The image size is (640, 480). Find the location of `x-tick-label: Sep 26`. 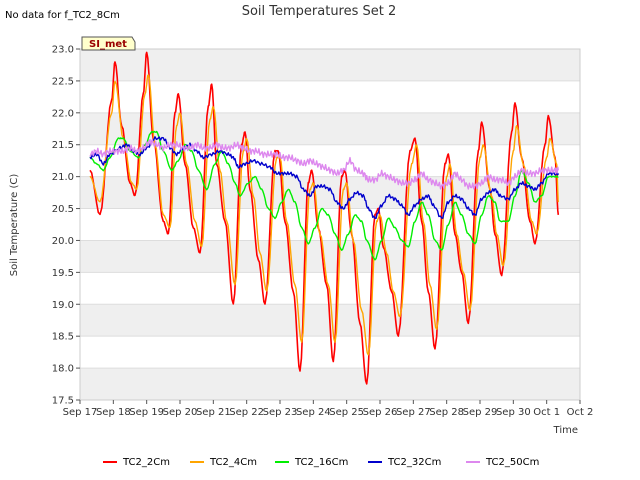

x-tick-label: Sep 26 is located at coordinates (380, 412).